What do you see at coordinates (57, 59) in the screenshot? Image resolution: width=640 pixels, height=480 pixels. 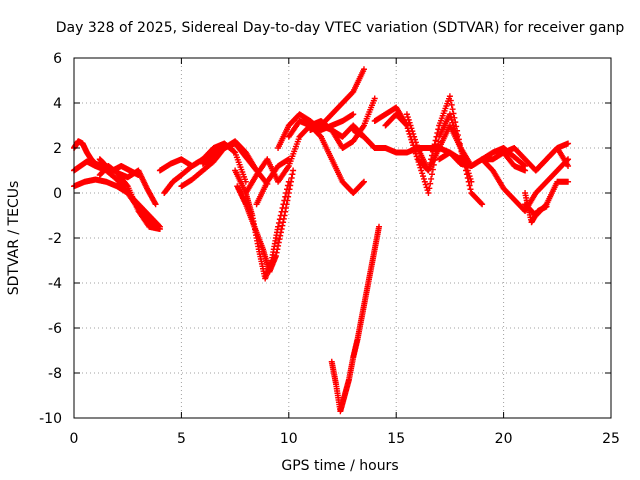 I see `y-tick-label: 6` at bounding box center [57, 59].